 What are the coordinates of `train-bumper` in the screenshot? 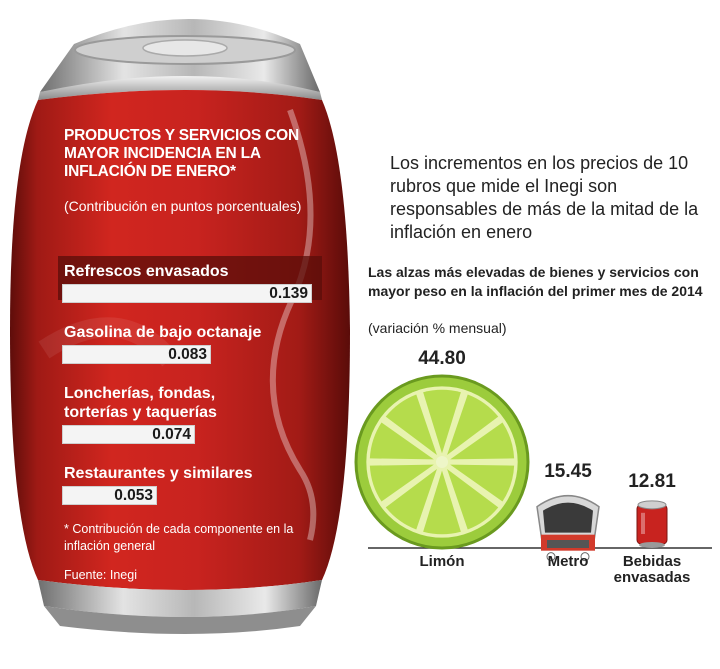 It's located at (568, 544).